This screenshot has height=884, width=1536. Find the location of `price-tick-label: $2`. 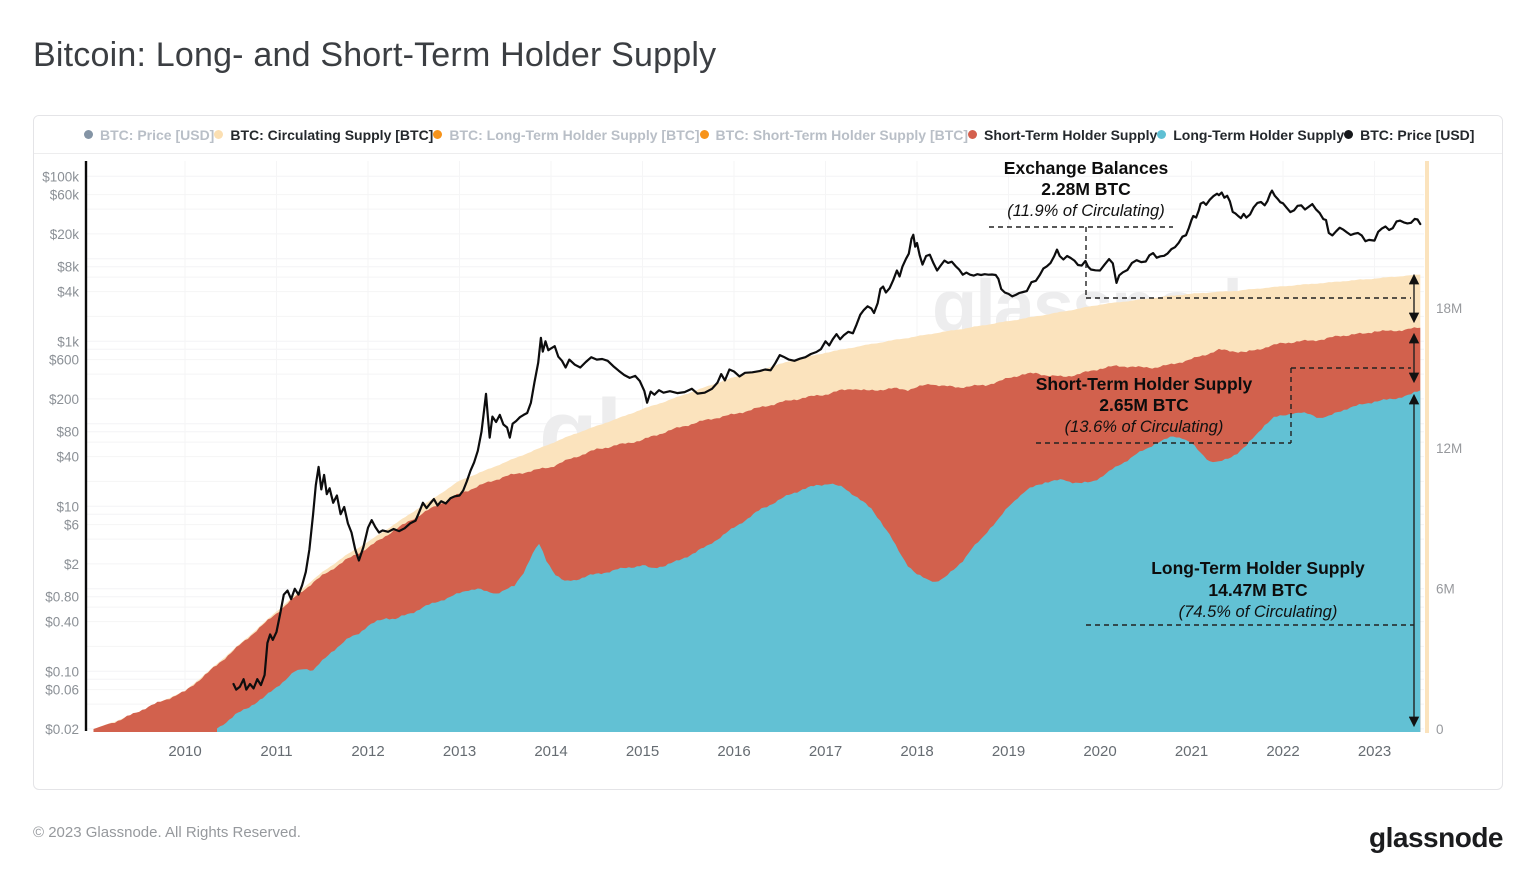

price-tick-label: $2 is located at coordinates (71, 564).